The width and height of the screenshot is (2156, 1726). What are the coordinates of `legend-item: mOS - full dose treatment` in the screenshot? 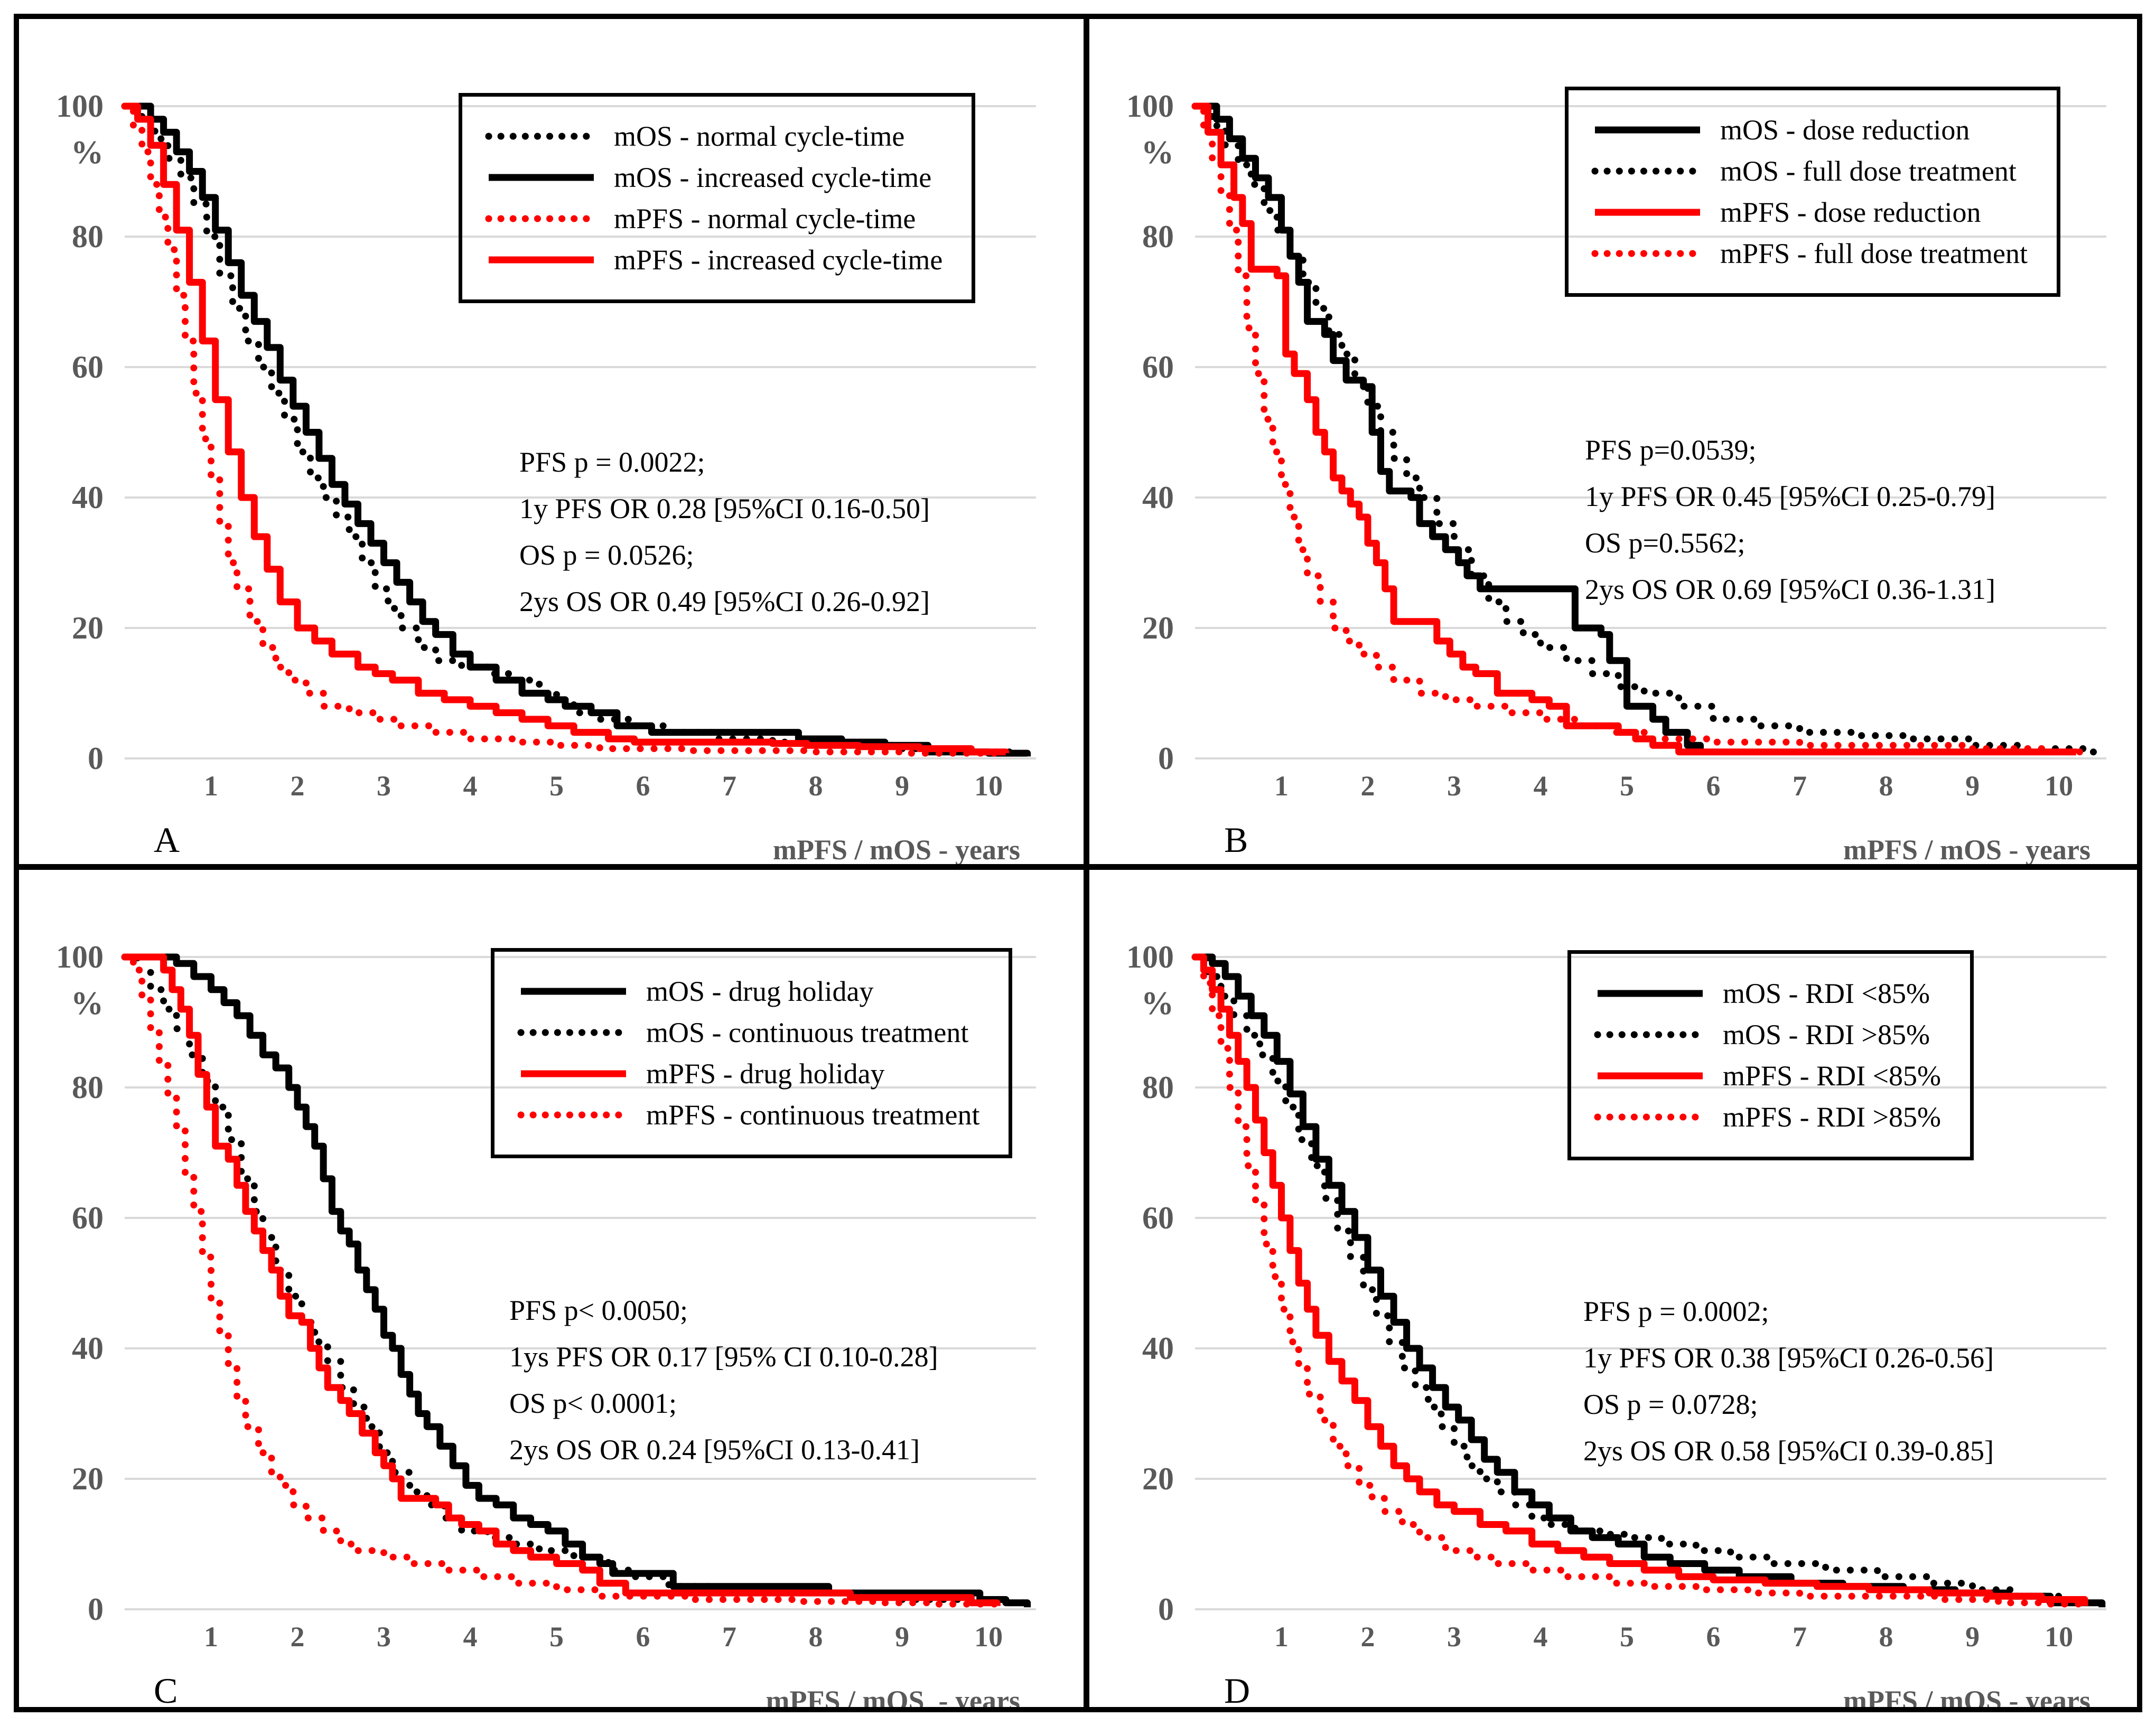 It's located at (1809, 171).